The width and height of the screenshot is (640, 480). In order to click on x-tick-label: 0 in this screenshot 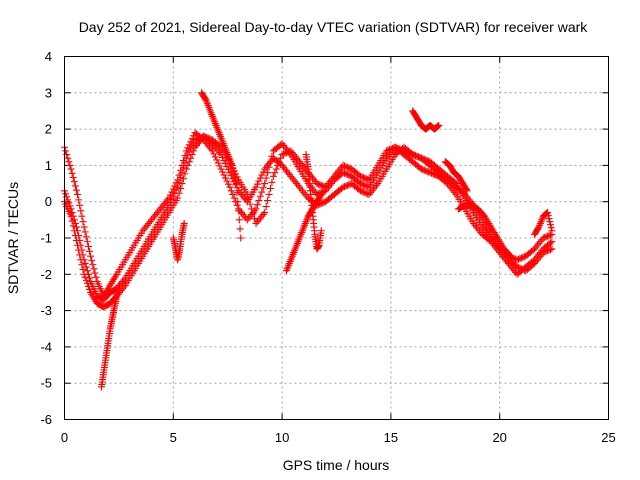, I will do `click(64, 437)`.